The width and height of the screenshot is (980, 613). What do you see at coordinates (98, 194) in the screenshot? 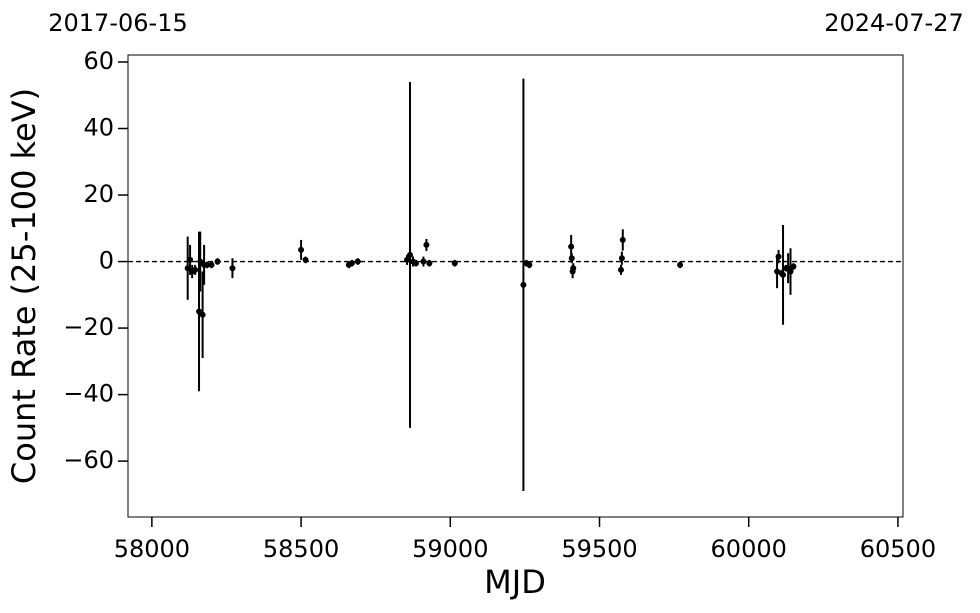
I see `y-tick-label: 20` at bounding box center [98, 194].